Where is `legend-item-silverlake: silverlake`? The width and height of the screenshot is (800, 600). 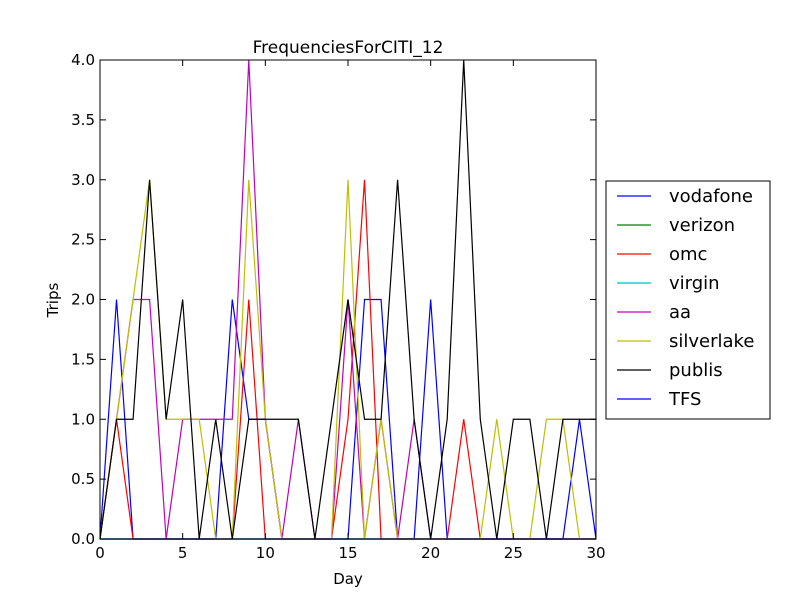
legend-item-silverlake: silverlake is located at coordinates (685, 341).